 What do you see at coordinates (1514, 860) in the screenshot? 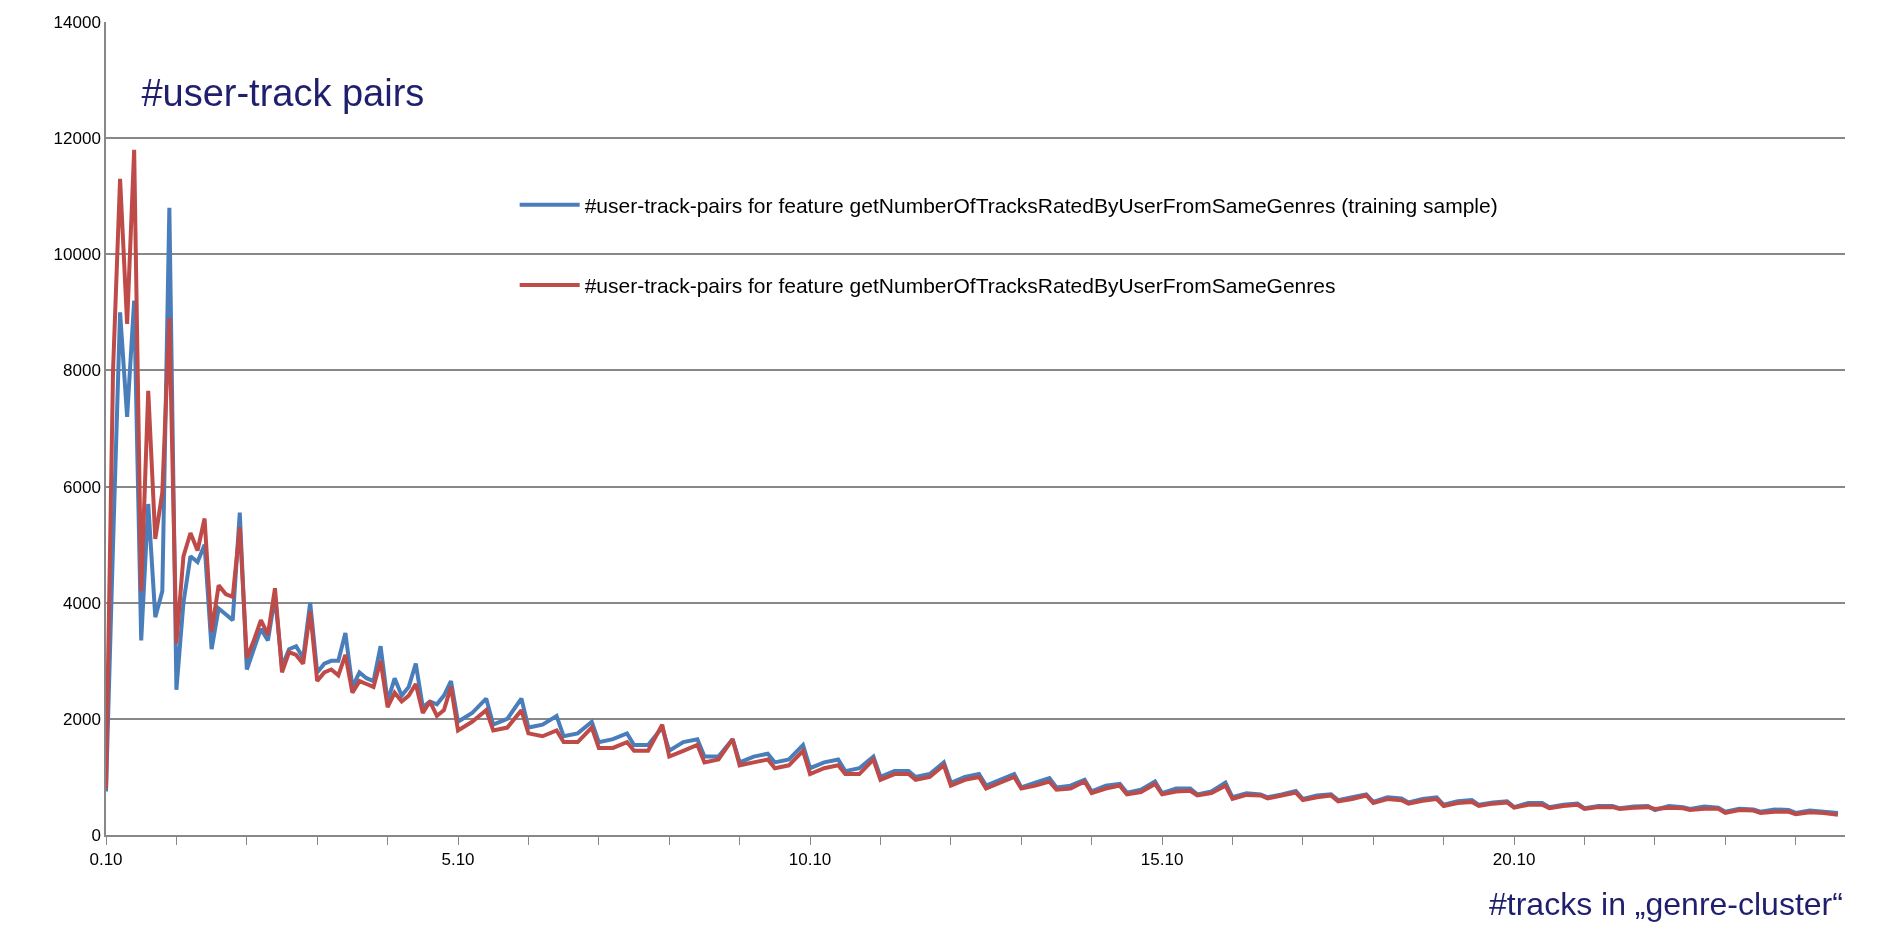
I see `x-tick-label: 20.10` at bounding box center [1514, 860].